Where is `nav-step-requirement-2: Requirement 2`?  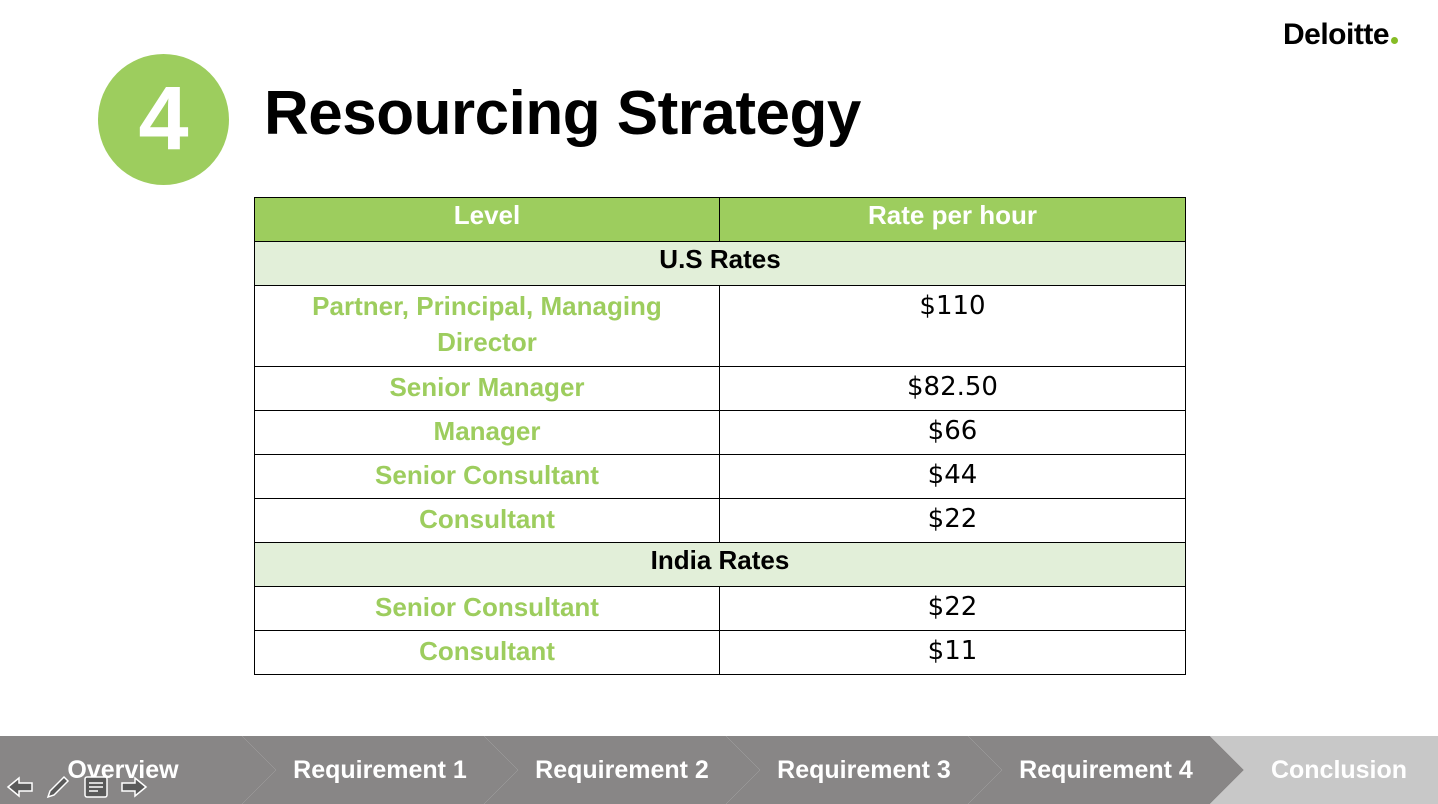
nav-step-requirement-2: Requirement 2 is located at coordinates (622, 770).